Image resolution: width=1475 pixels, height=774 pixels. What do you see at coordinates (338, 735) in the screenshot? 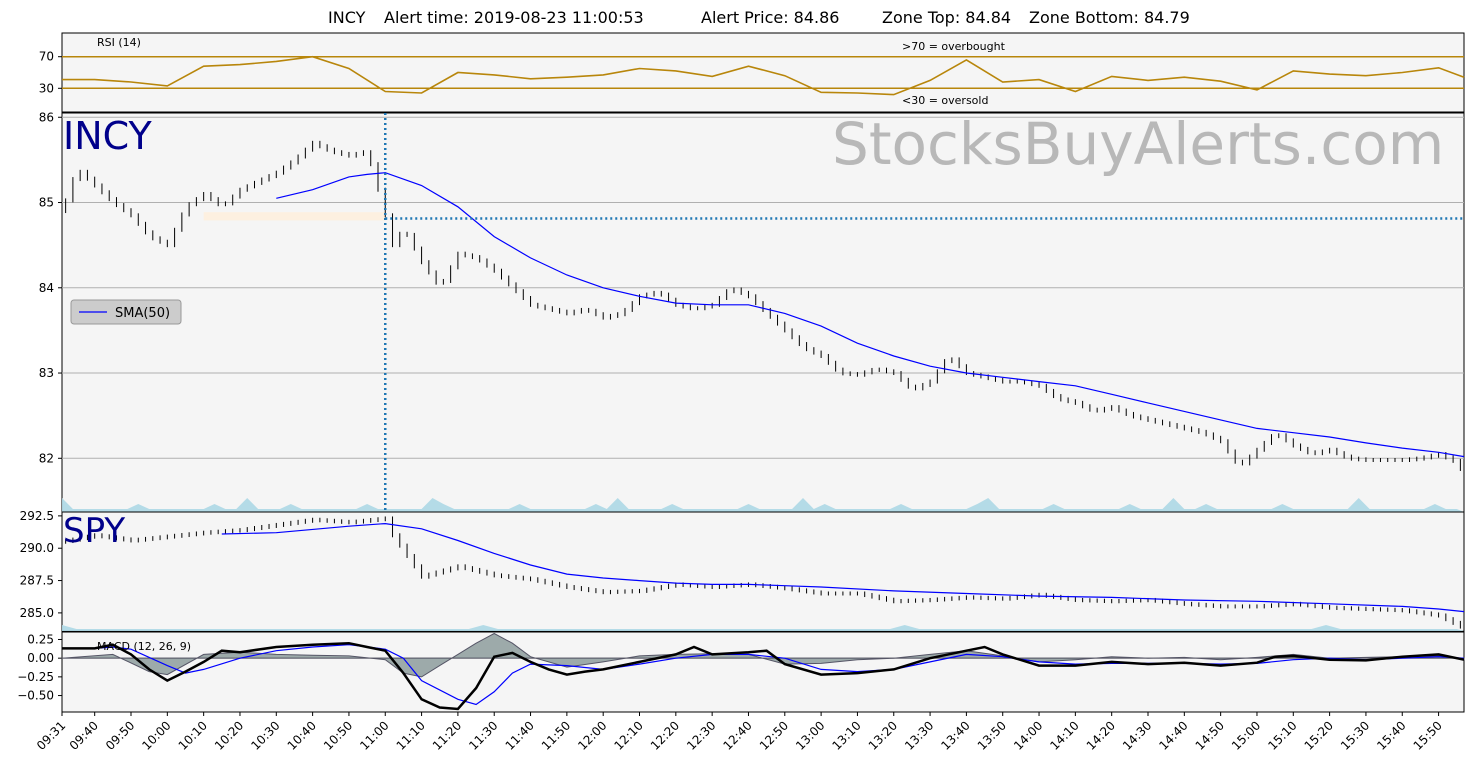
I see `time-axis-tick-label: 10:50` at bounding box center [338, 735].